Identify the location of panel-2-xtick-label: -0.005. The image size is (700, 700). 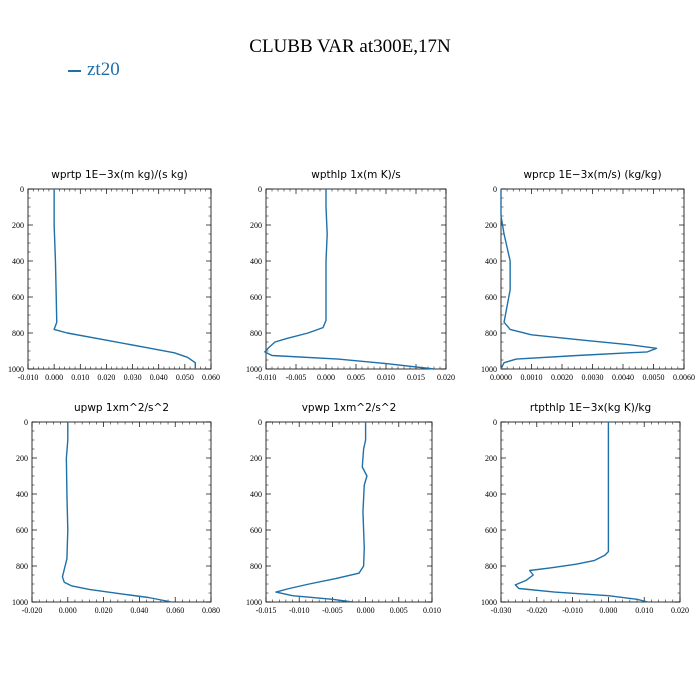
(296, 377).